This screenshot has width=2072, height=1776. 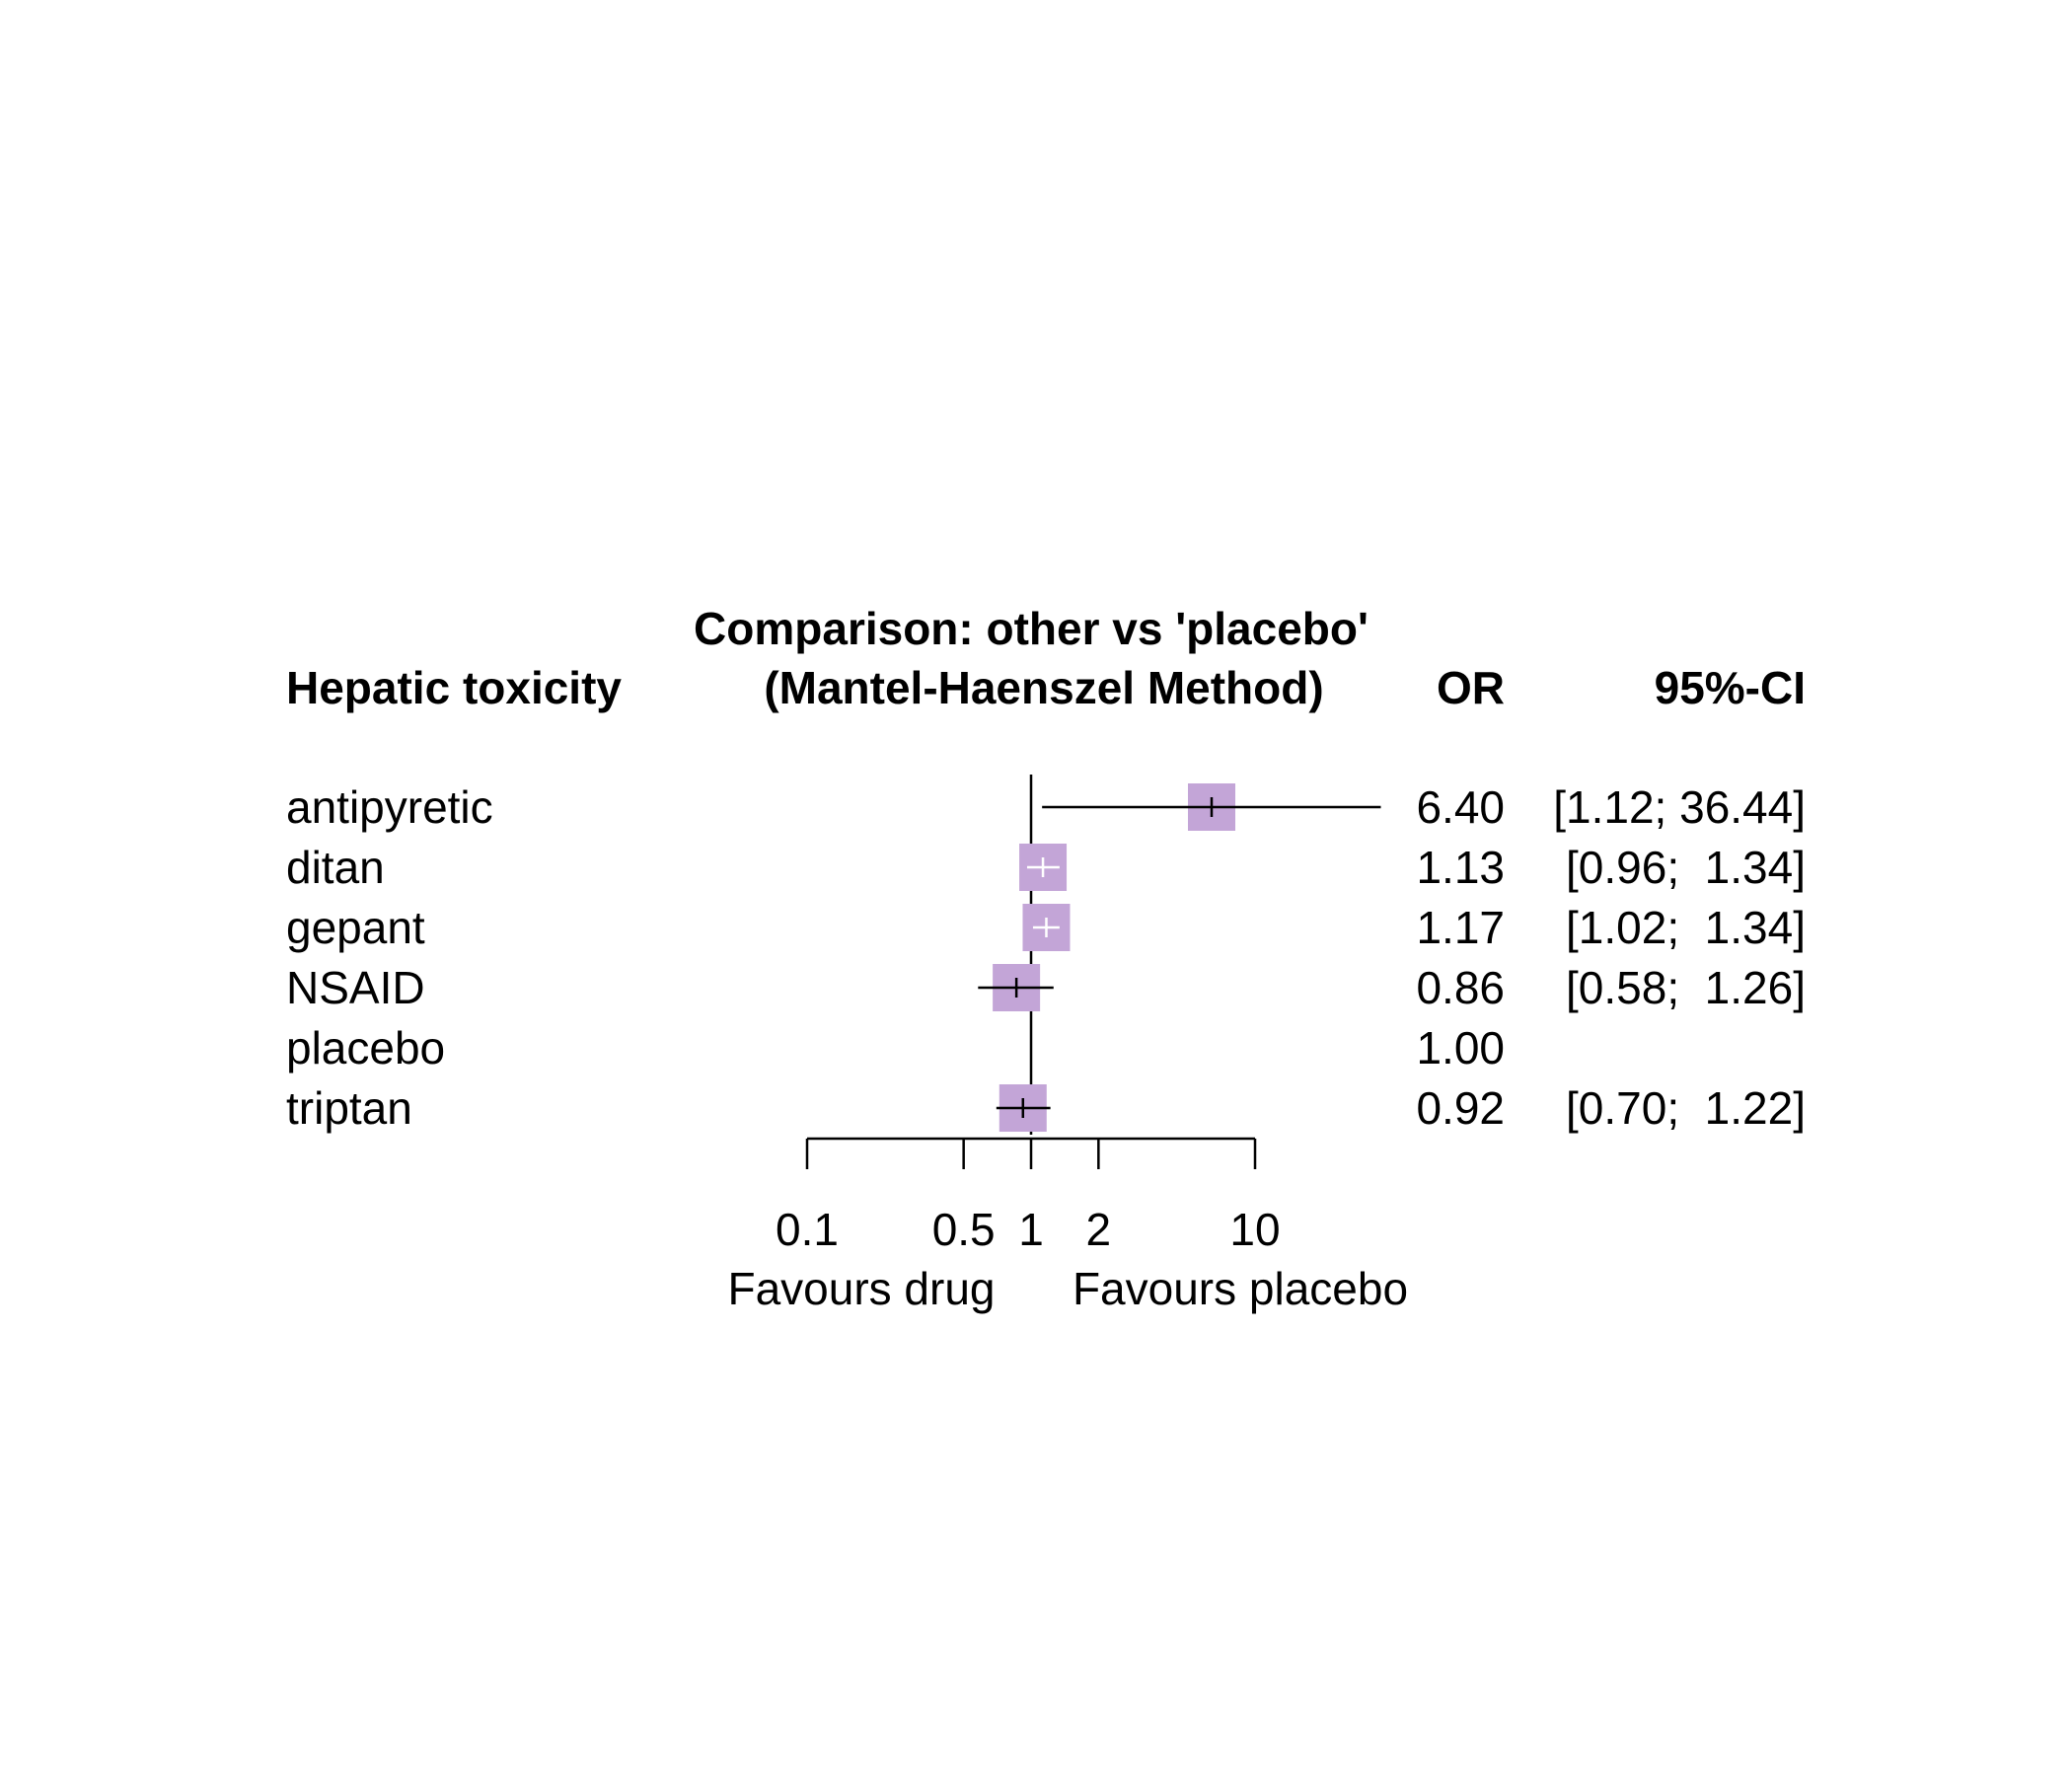 I want to click on row-ci-value: [1.12; 36.44], so click(x=1680, y=807).